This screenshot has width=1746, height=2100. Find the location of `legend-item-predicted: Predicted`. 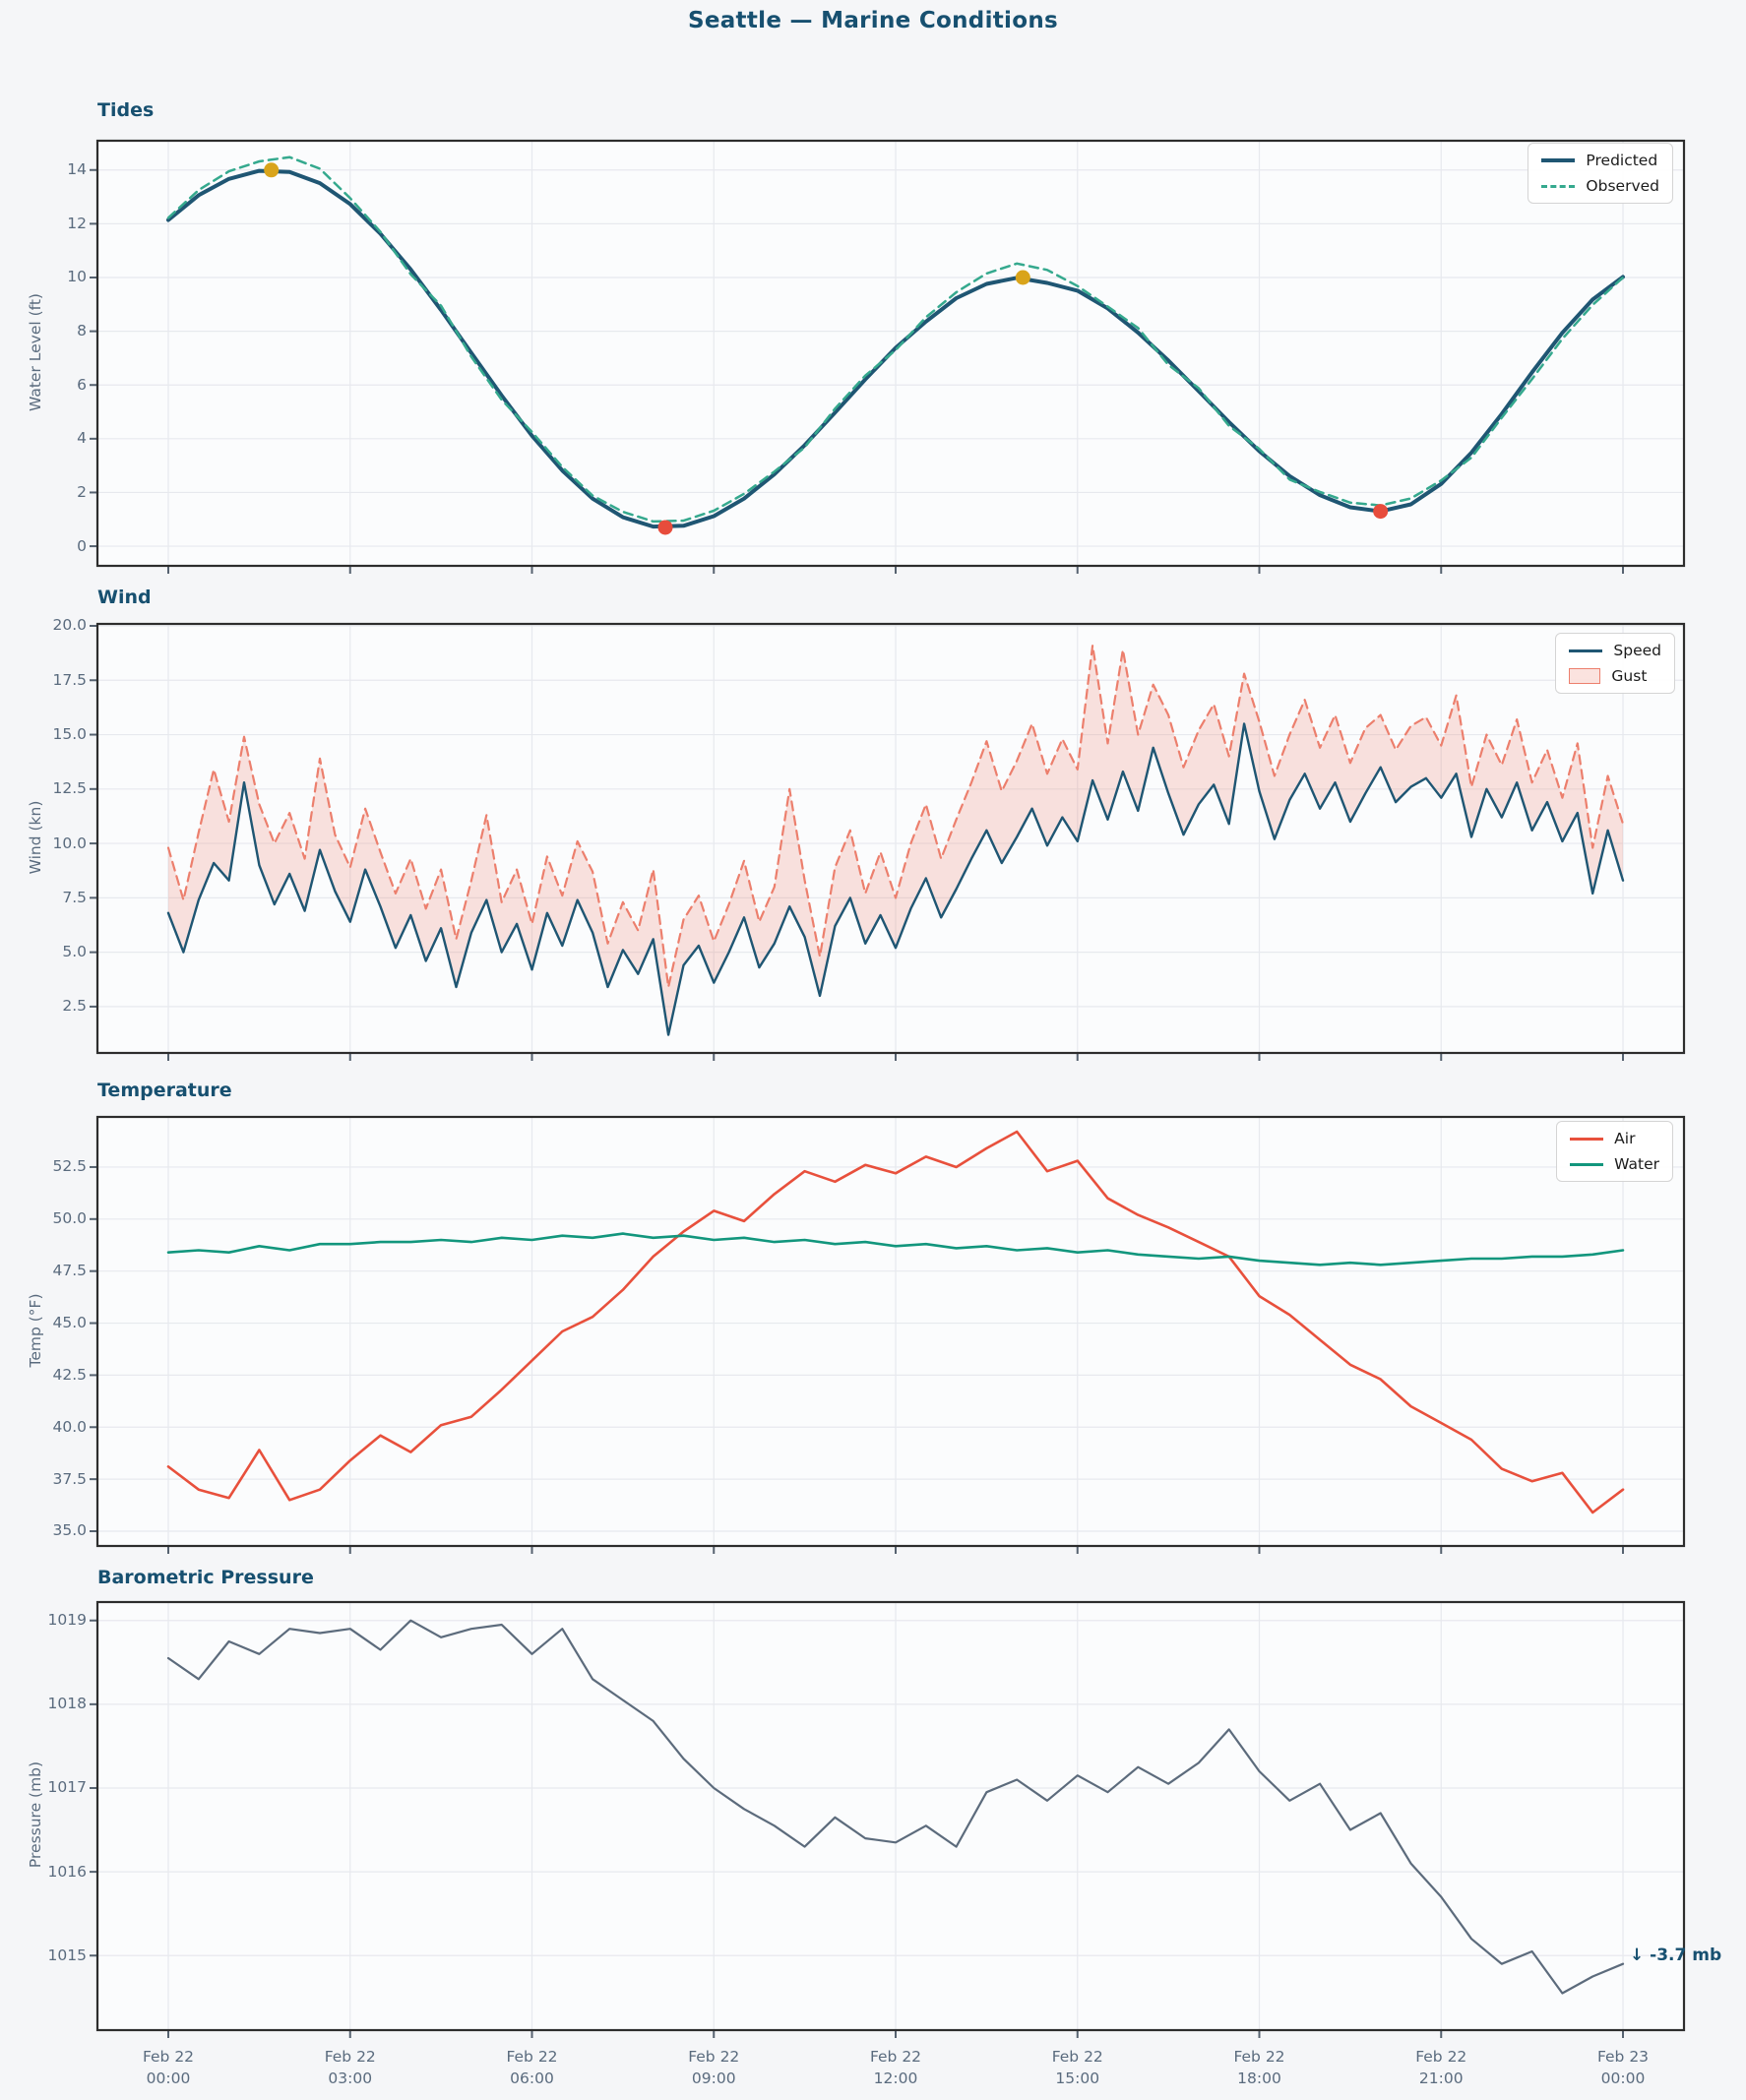

legend-item-predicted: Predicted is located at coordinates (1600, 160).